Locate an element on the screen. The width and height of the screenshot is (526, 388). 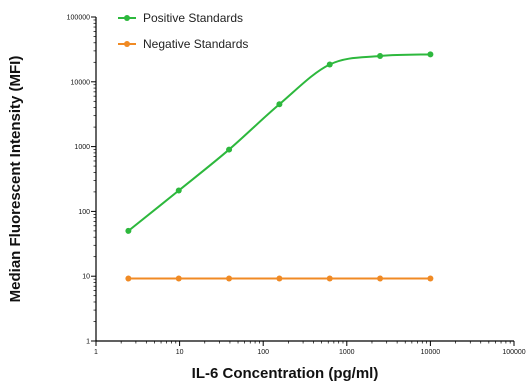
series-negative is located at coordinates (279, 278).